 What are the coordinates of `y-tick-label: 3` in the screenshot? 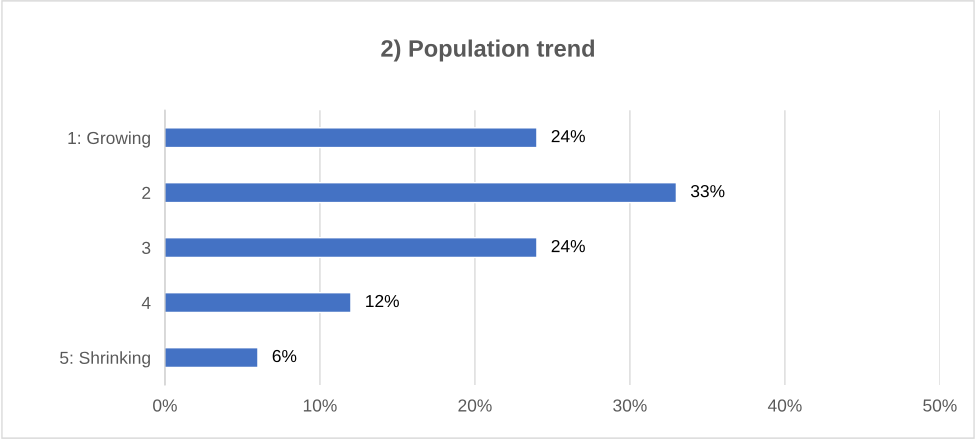 It's located at (146, 248).